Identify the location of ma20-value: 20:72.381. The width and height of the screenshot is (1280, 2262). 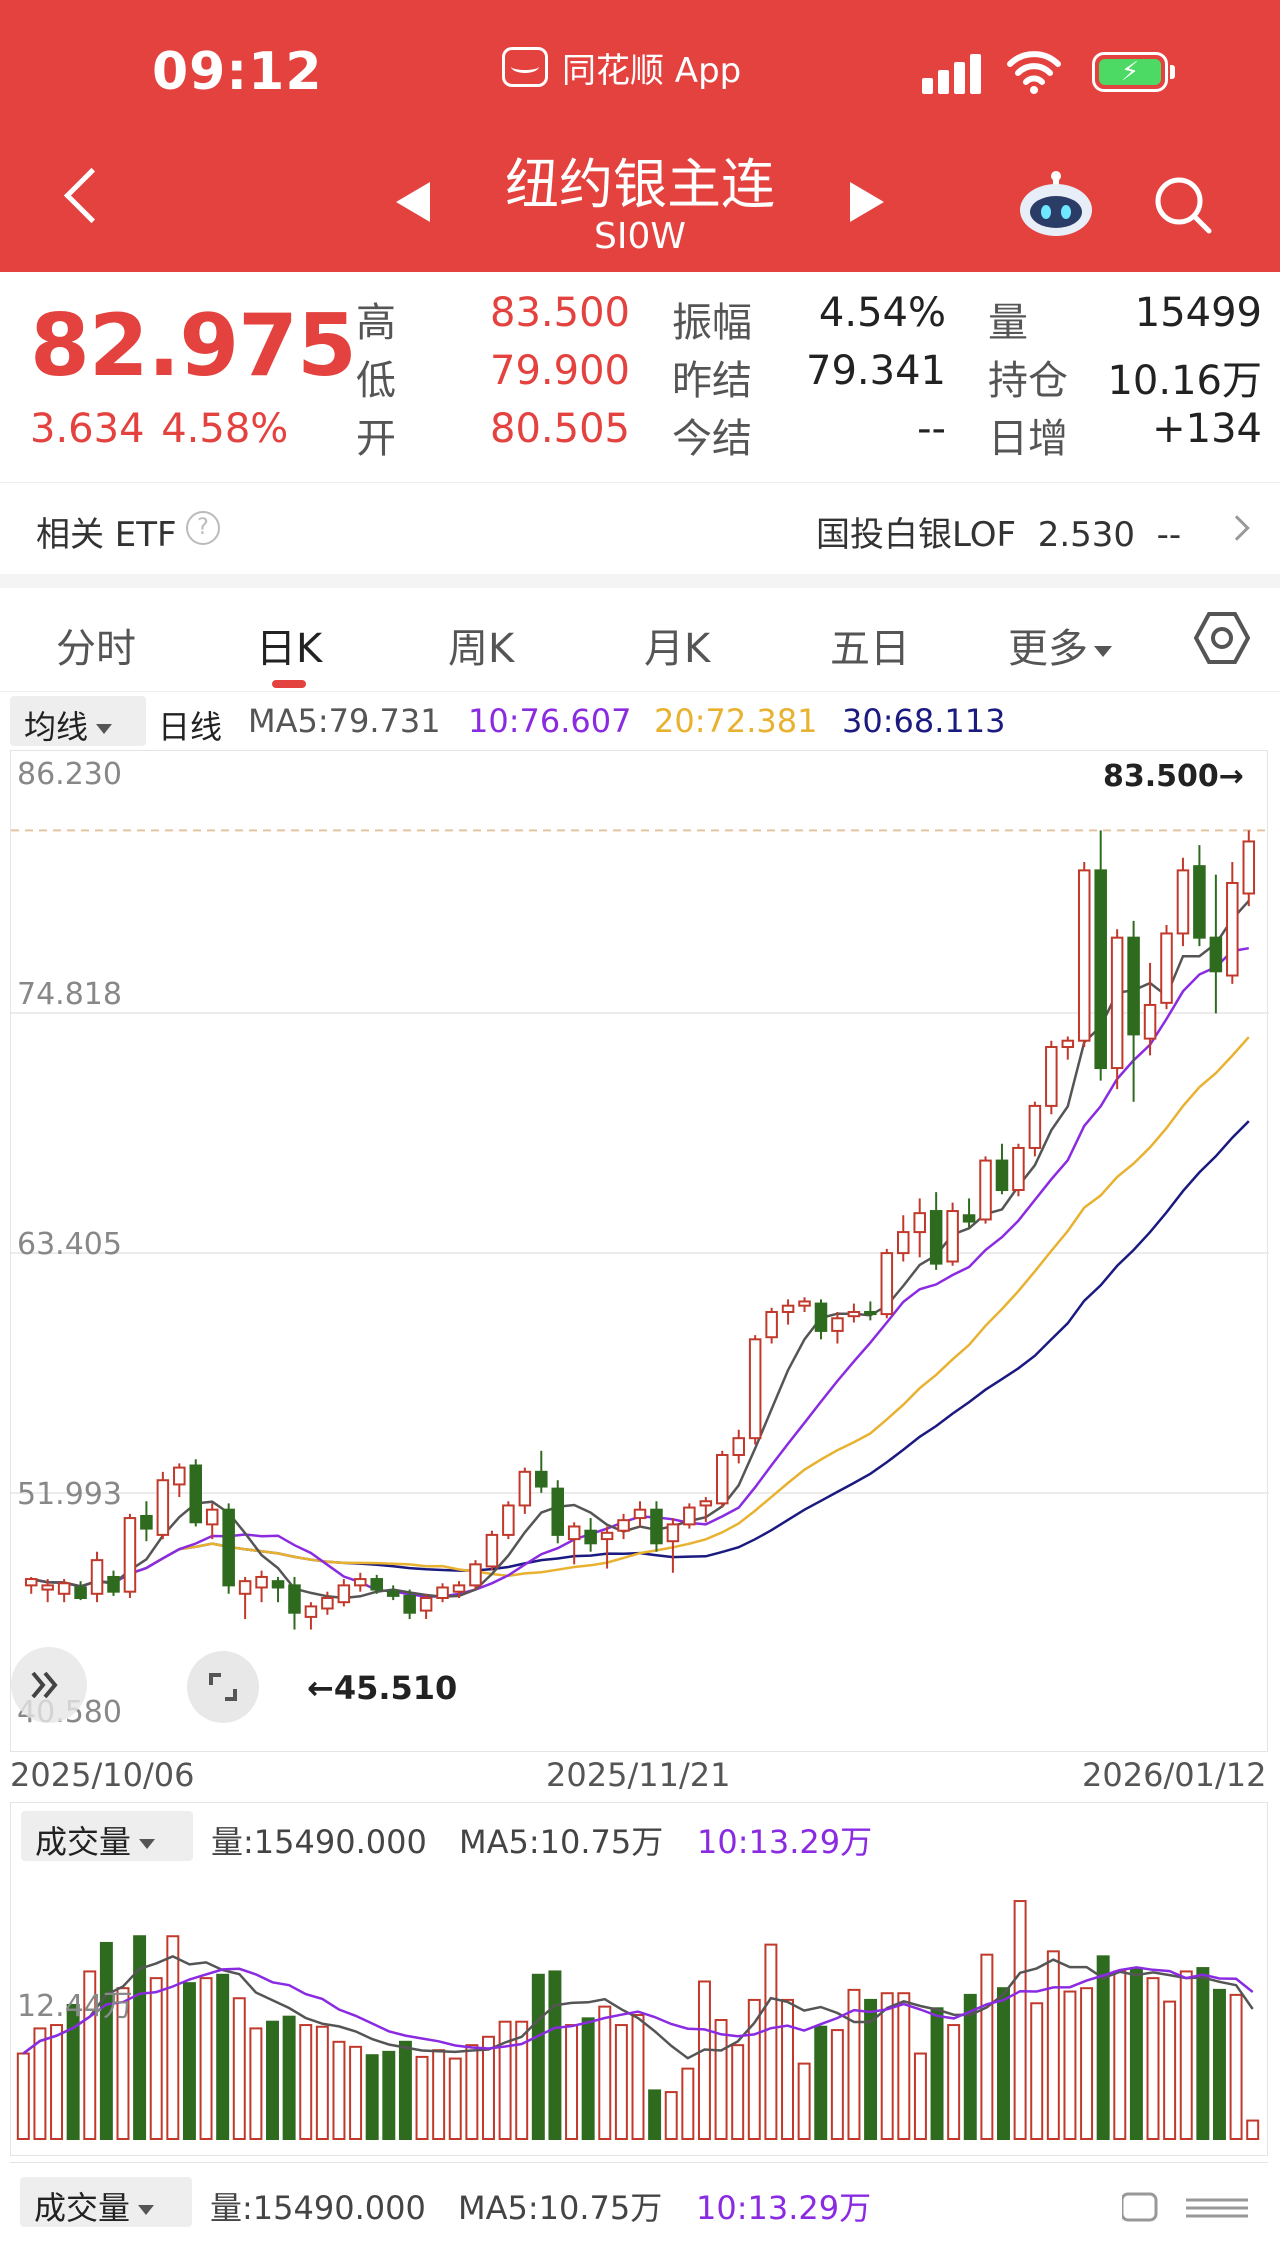
(736, 721).